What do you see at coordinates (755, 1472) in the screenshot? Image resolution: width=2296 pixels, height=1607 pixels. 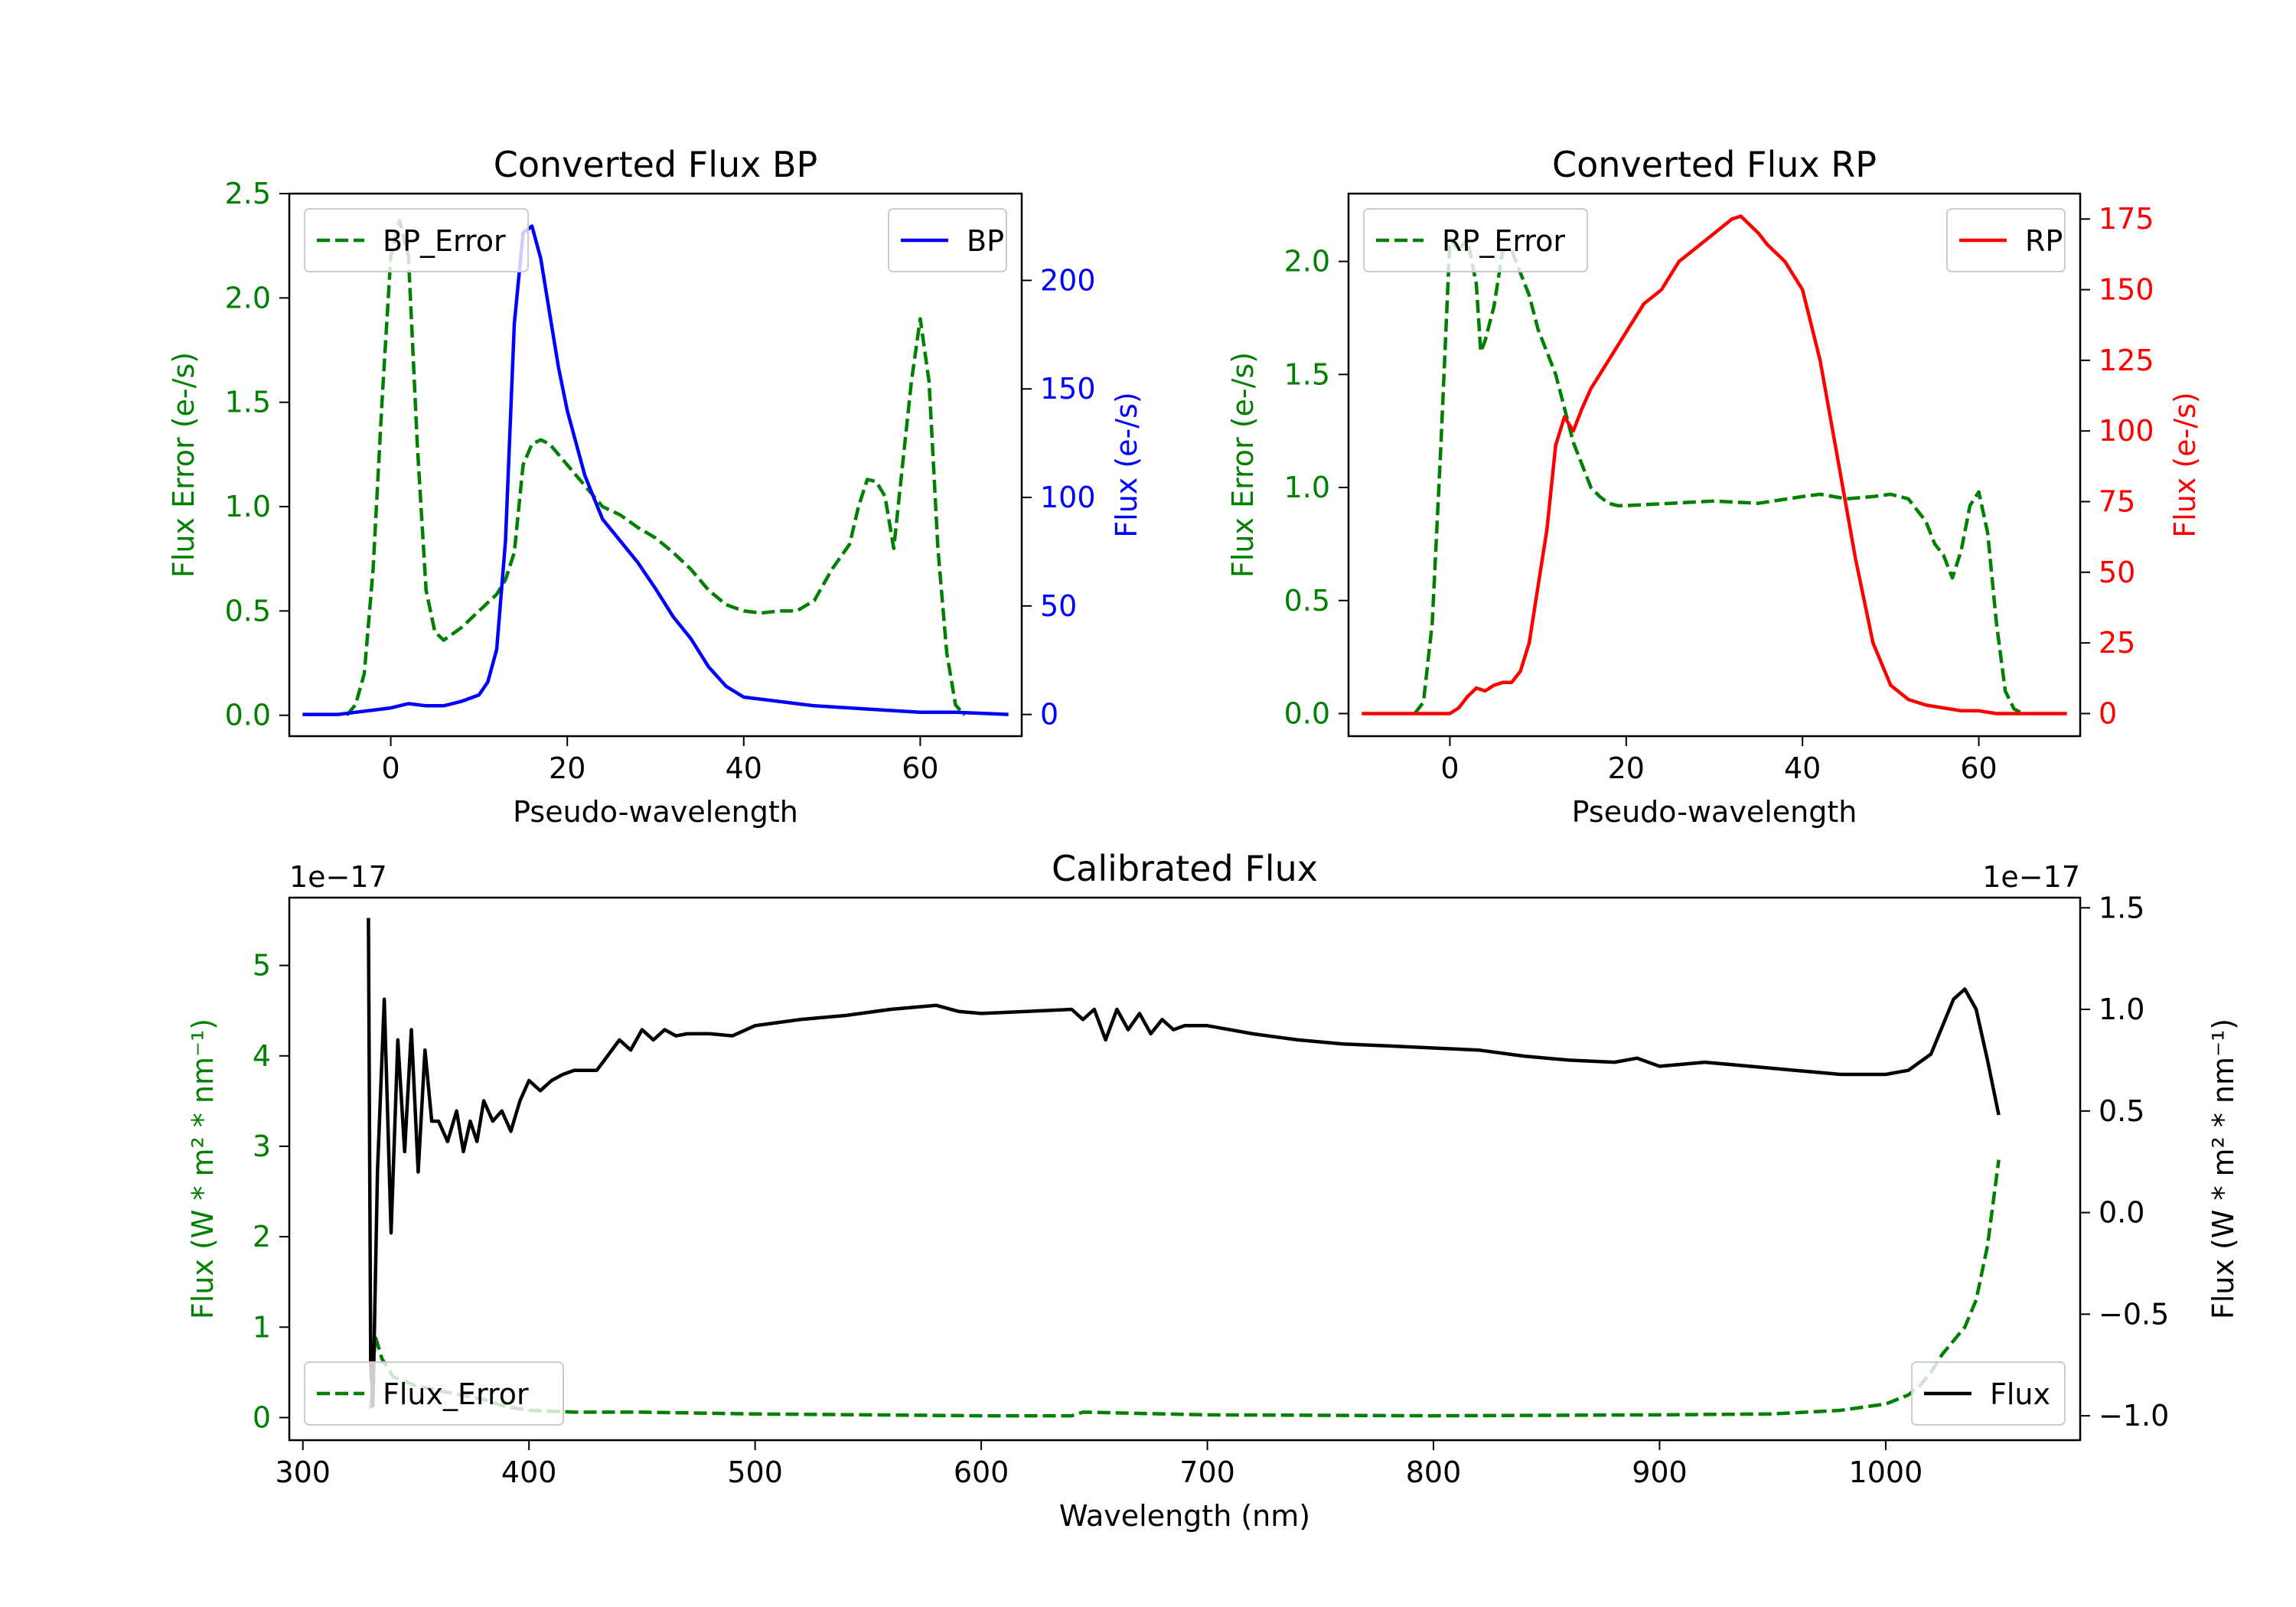 I see `x-tick-label: 500` at bounding box center [755, 1472].